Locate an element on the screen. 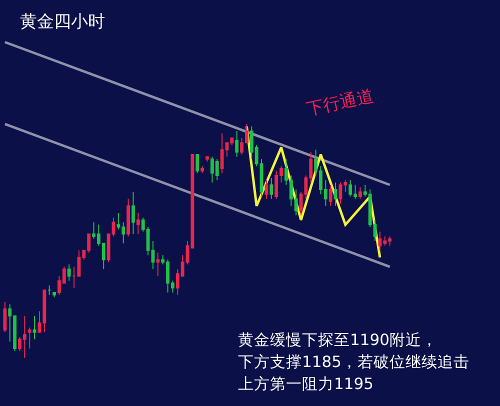 This screenshot has width=500, height=406. text: 下行通道 is located at coordinates (340, 103).